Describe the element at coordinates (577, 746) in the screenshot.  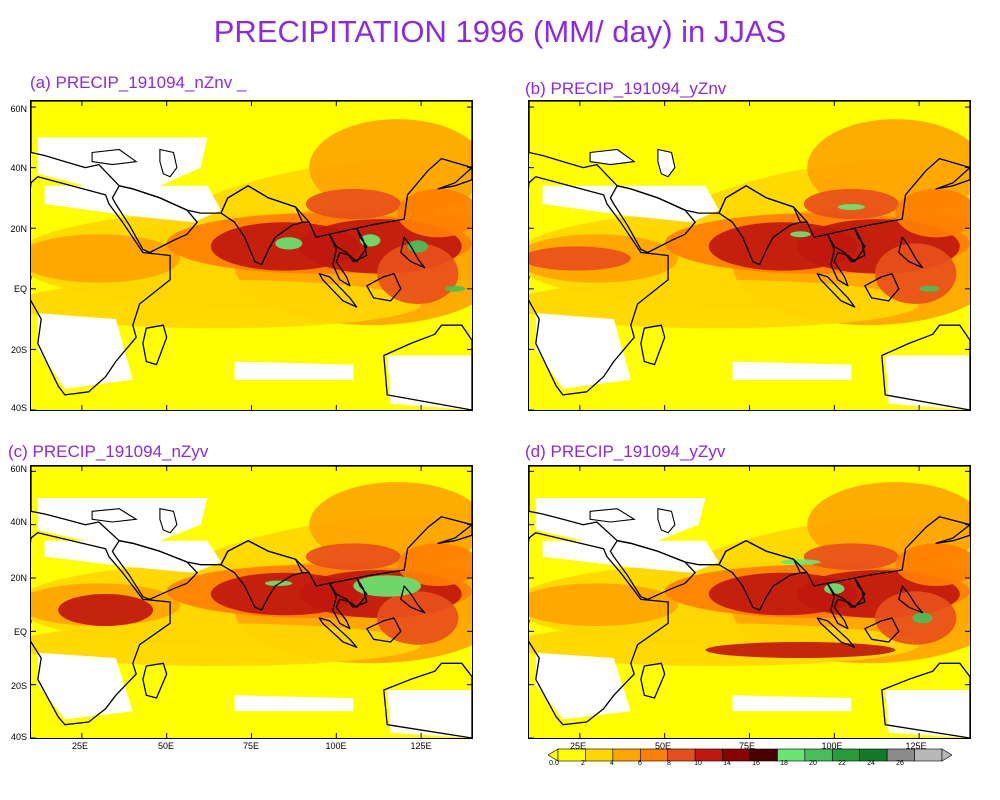
I see `lon-tick-d-25e: 25E` at that location.